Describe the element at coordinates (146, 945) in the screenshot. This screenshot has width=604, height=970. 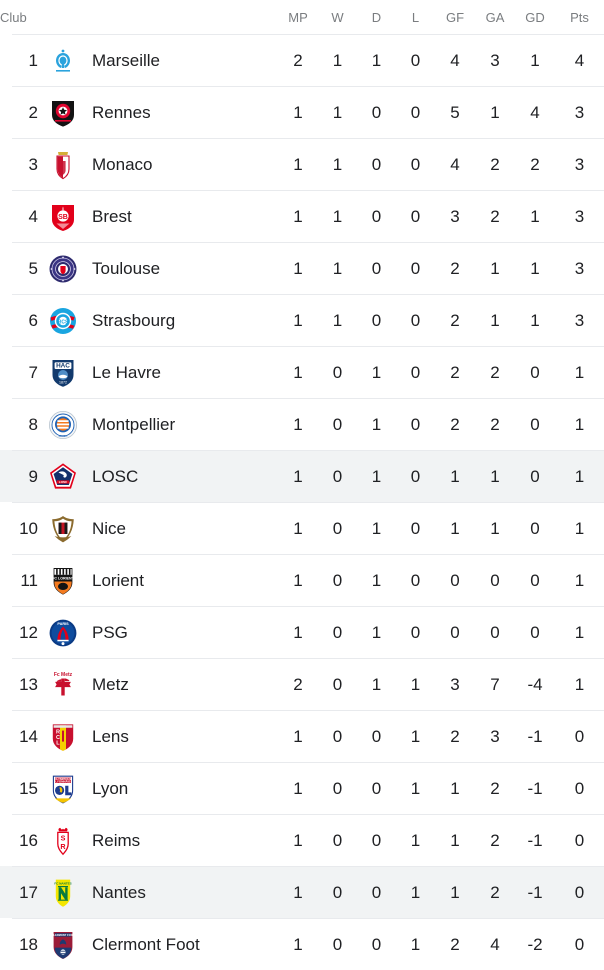
I see `club-name: Clermont Foot` at that location.